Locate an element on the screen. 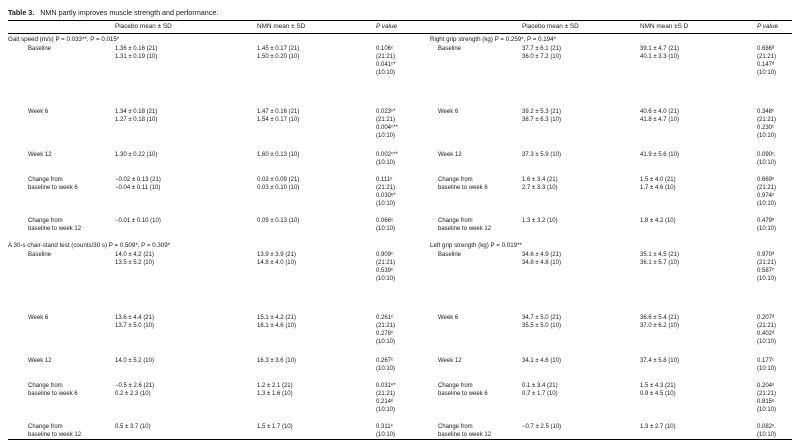  cell-p: 0.031ᵉ* (21:21) 0.214ᵉ (10:10) is located at coordinates (386, 398).